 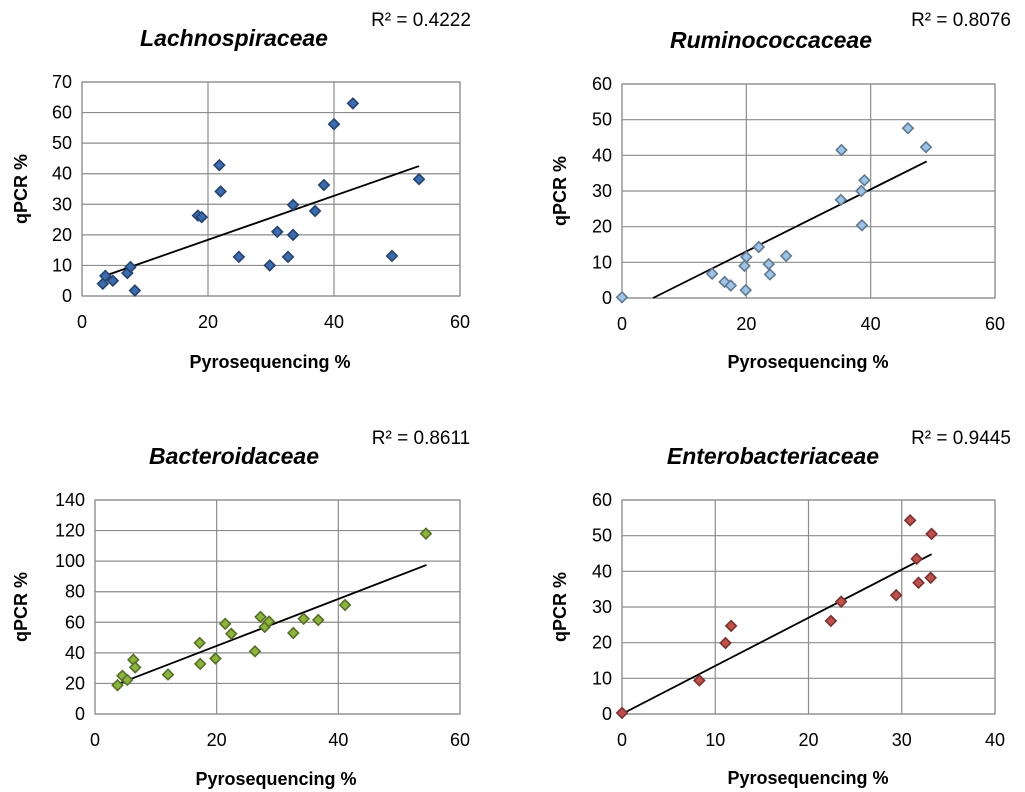 What do you see at coordinates (421, 20) in the screenshot?
I see `r-squared-label: R² = 0.4222` at bounding box center [421, 20].